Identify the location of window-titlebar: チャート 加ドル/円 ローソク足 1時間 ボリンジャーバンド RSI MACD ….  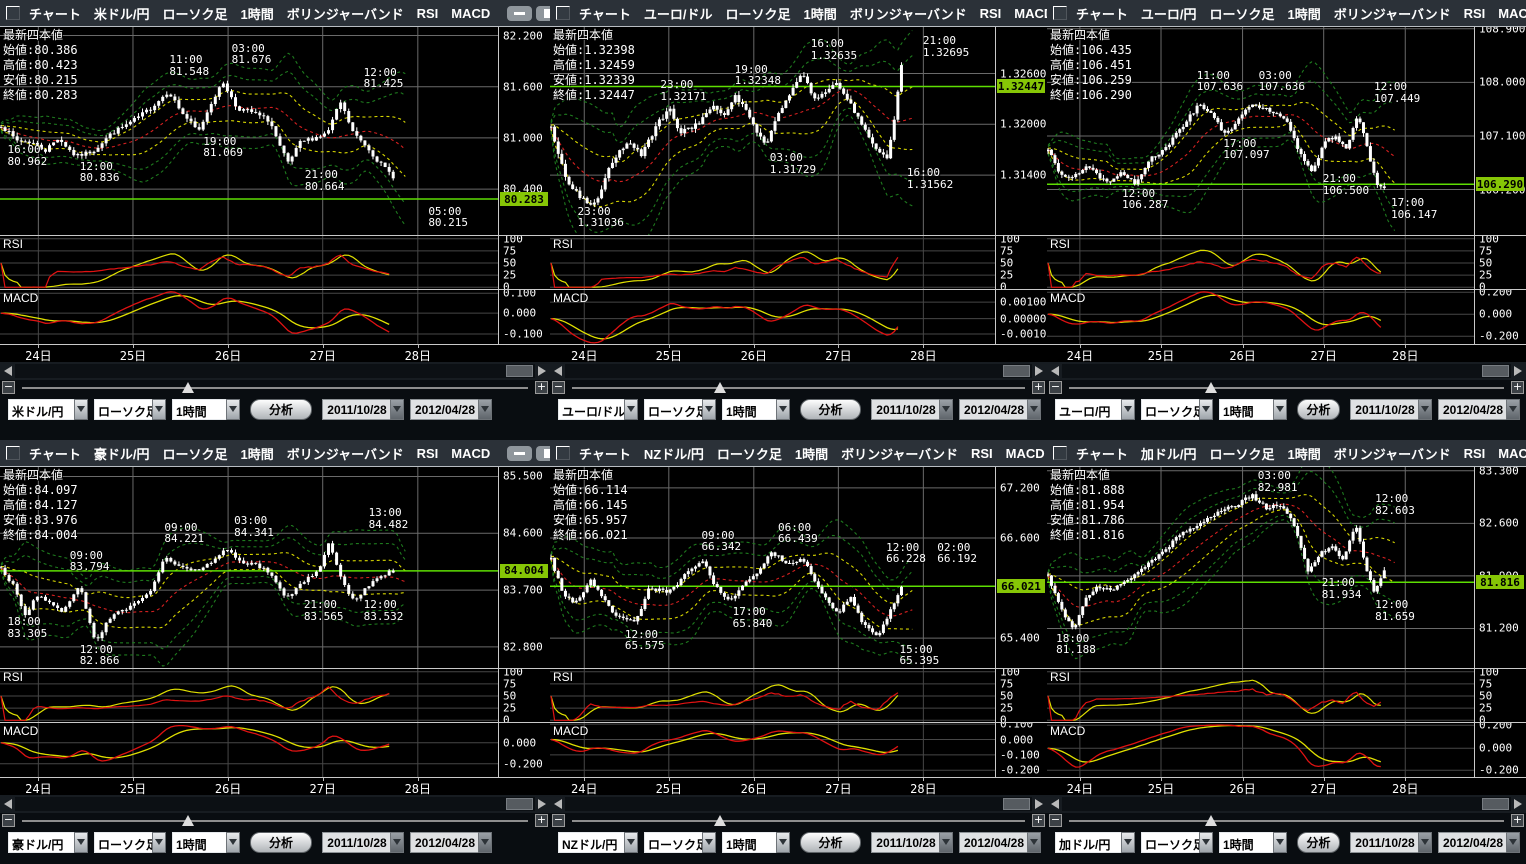
(1286, 453).